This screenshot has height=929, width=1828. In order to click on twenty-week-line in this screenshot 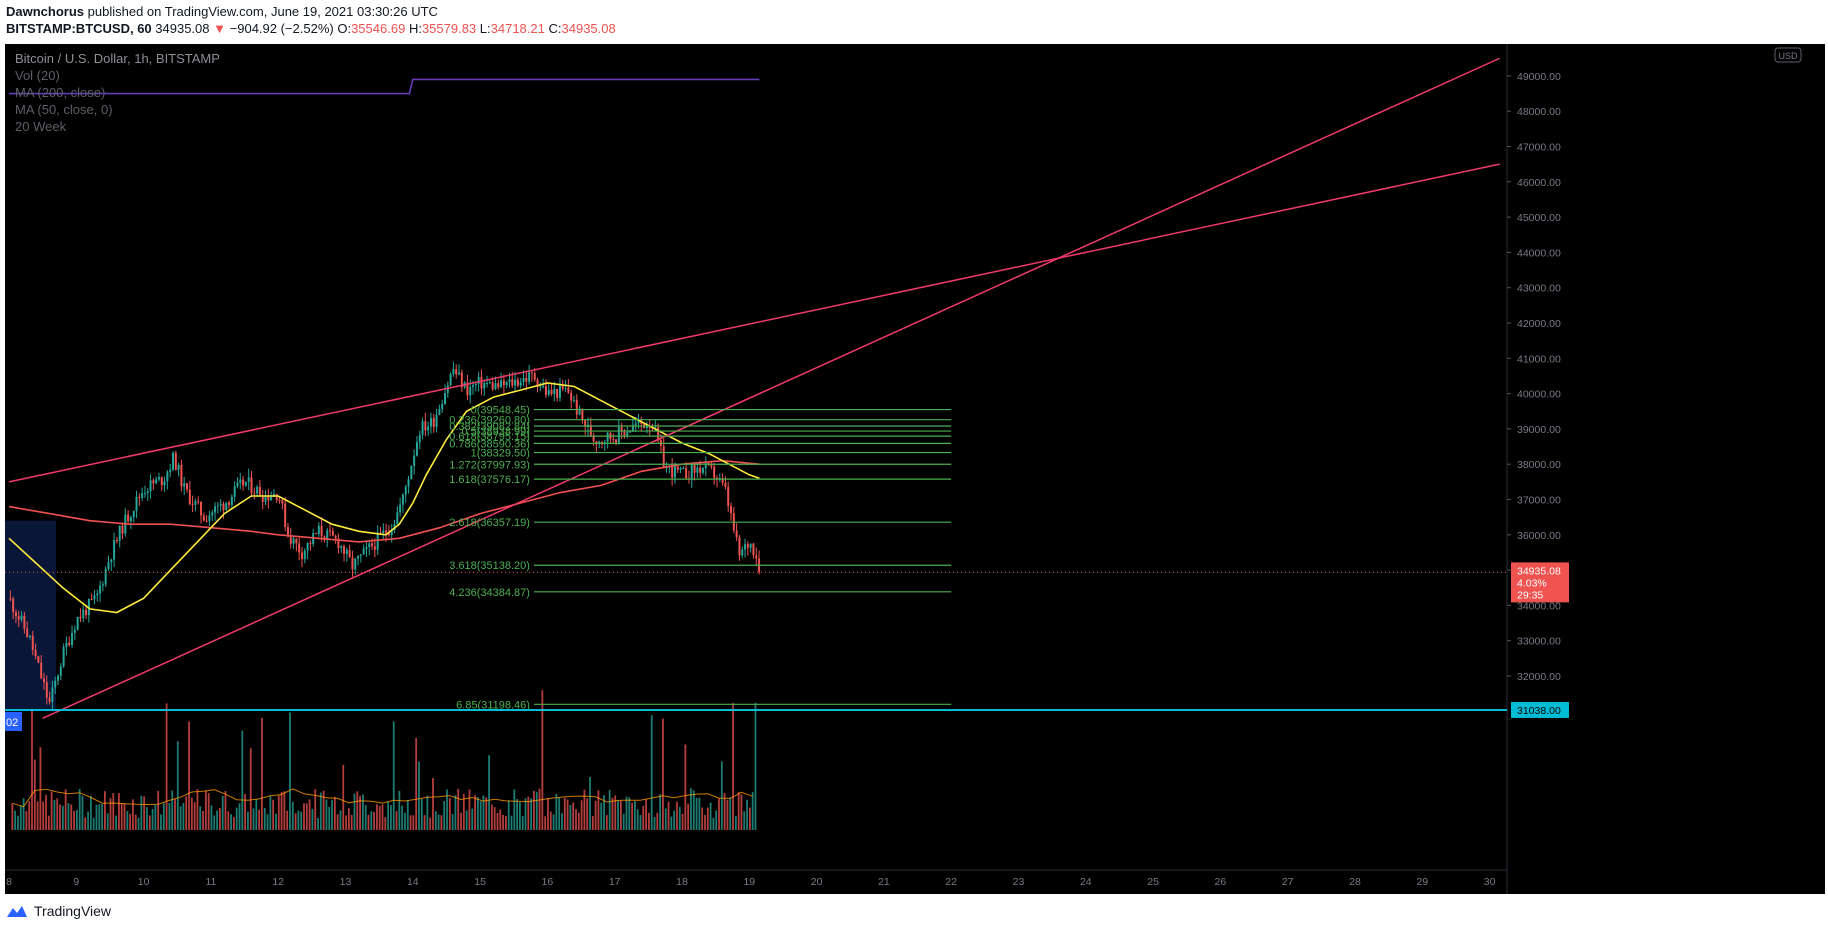, I will do `click(384, 86)`.